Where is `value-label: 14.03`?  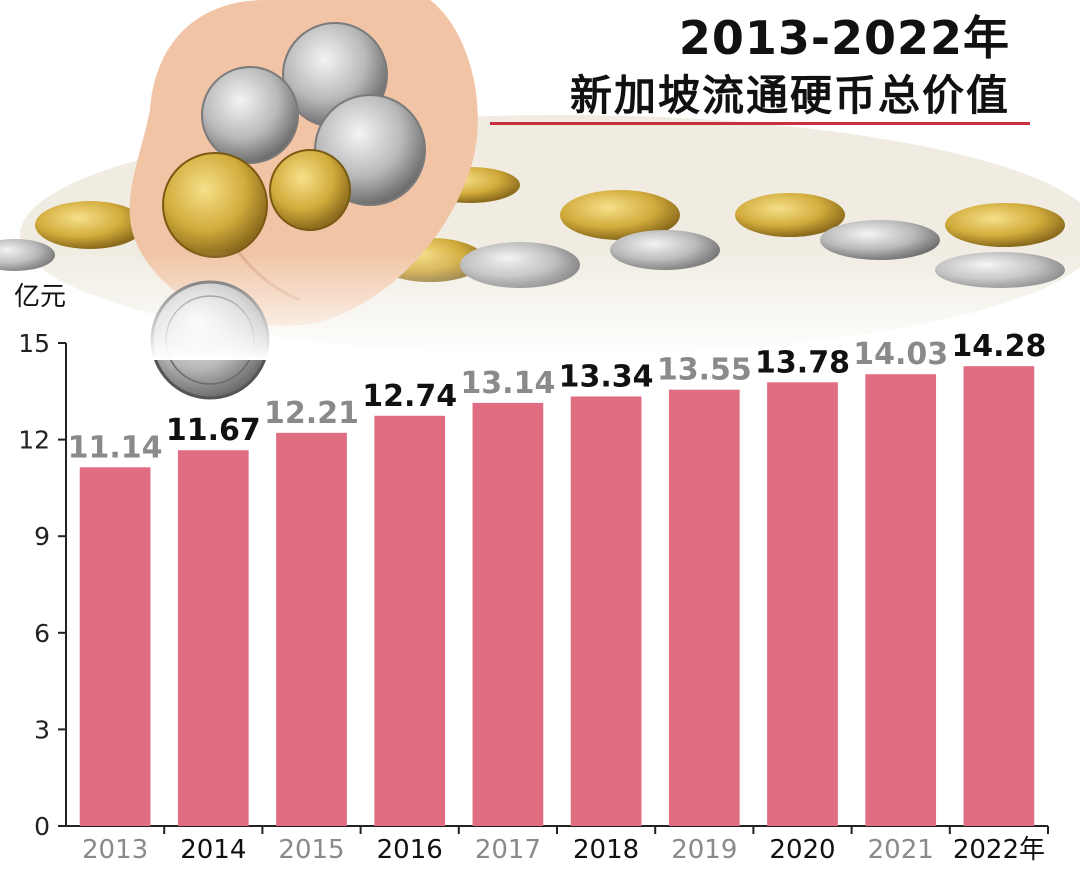
value-label: 14.03 is located at coordinates (900, 354).